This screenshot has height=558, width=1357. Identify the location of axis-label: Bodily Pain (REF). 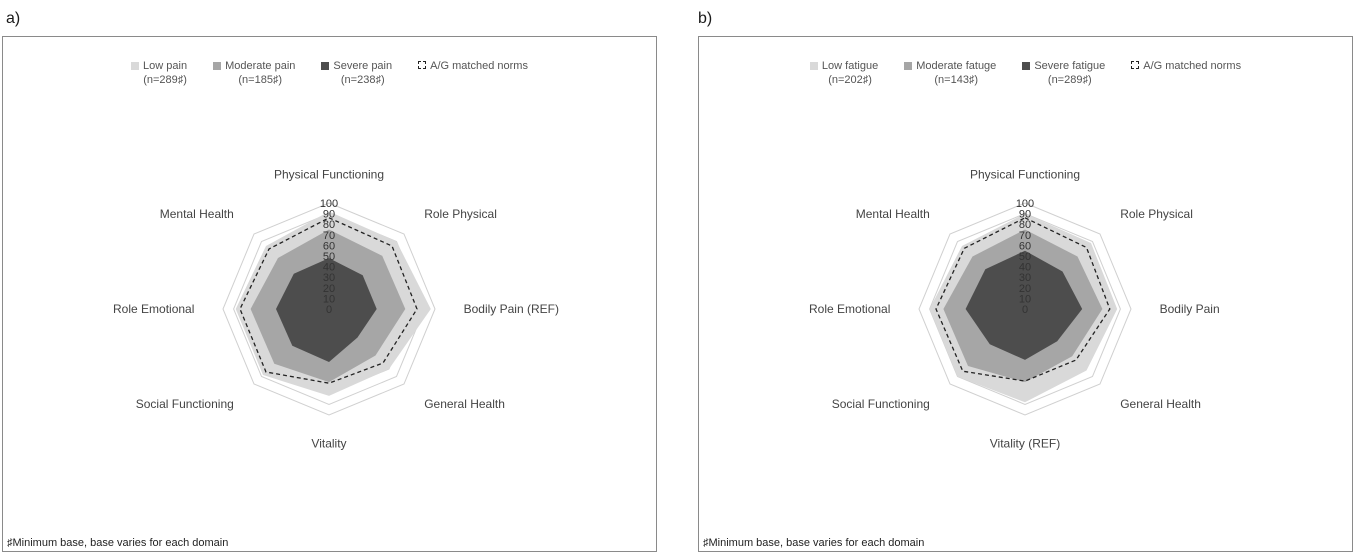
(511, 309).